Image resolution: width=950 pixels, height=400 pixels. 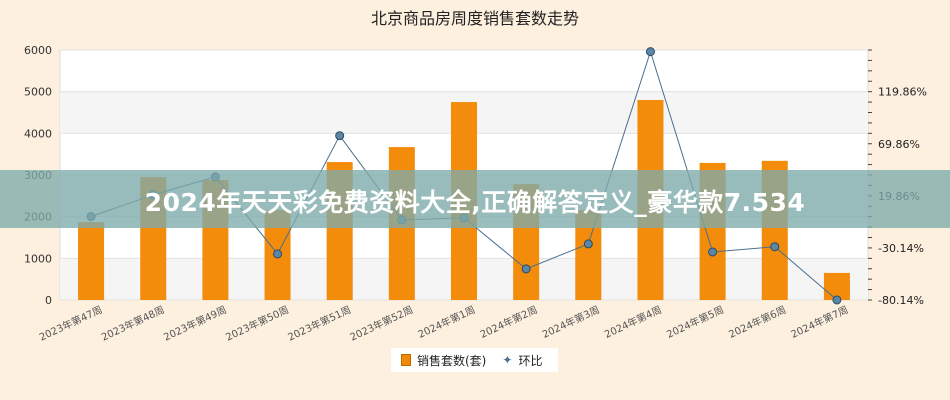 I want to click on bar, so click(x=91, y=261).